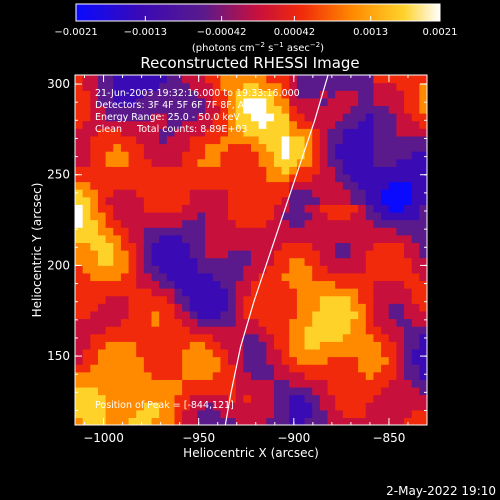 Image resolution: width=500 pixels, height=500 pixels. I want to click on solar-limb-curve, so click(276, 250).